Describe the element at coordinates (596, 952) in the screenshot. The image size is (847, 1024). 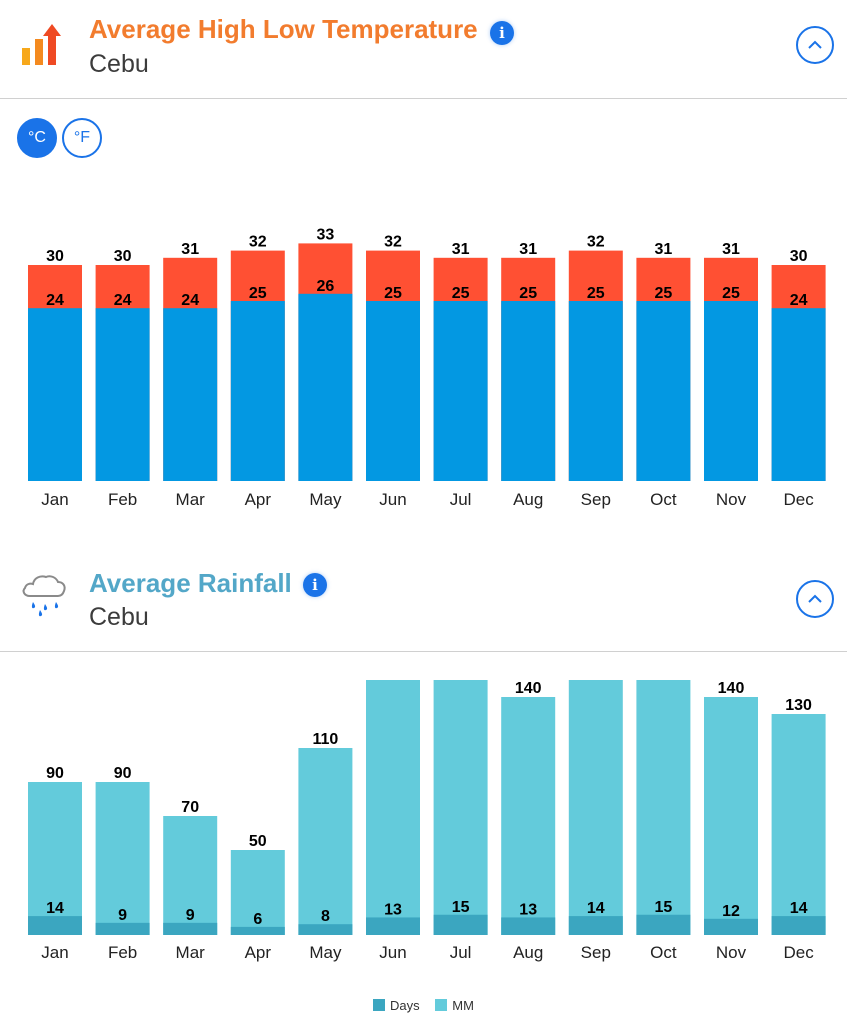
I see `rain-month-label: Sep` at that location.